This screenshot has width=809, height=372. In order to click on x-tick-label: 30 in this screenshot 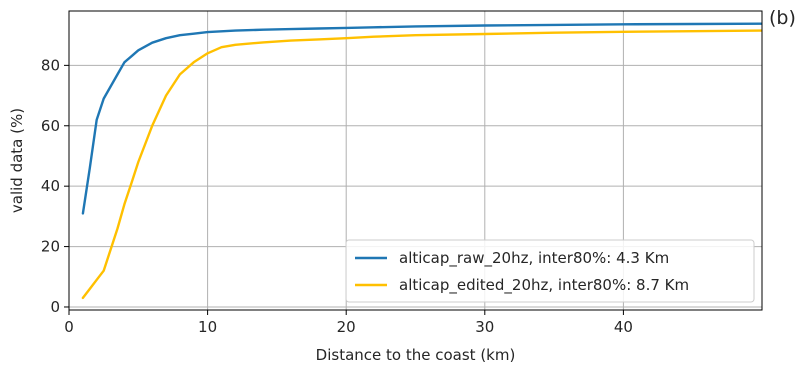, I will do `click(484, 327)`.